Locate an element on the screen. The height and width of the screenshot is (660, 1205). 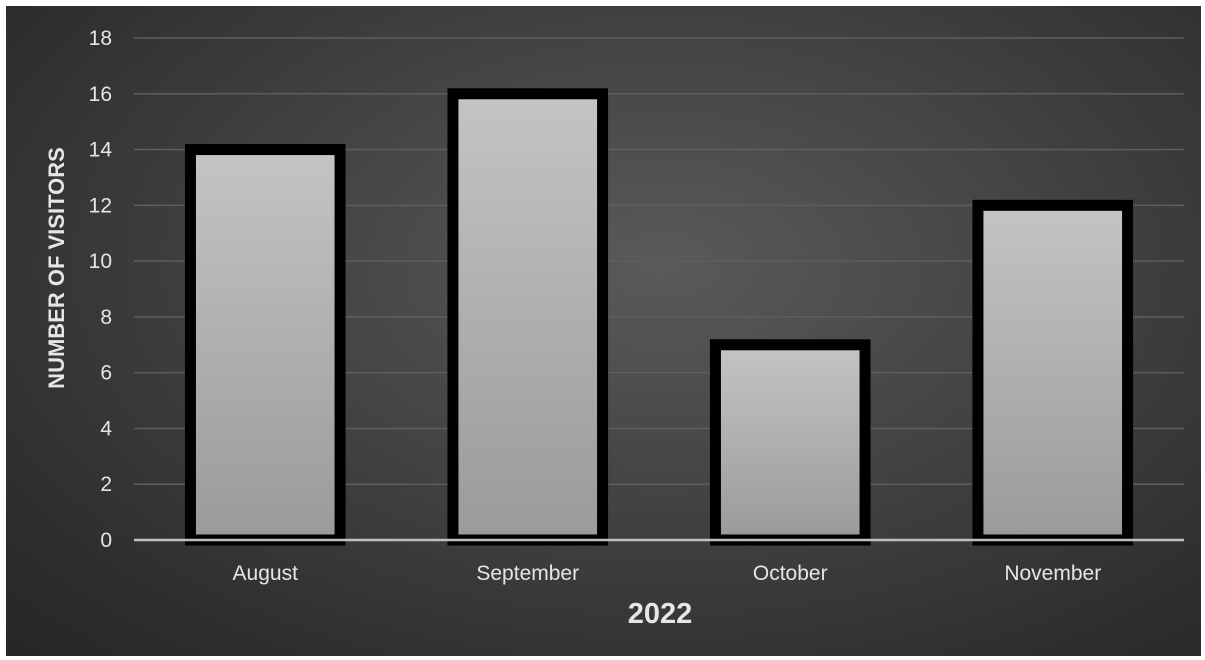
y-tick-label: 16 is located at coordinates (100, 94).